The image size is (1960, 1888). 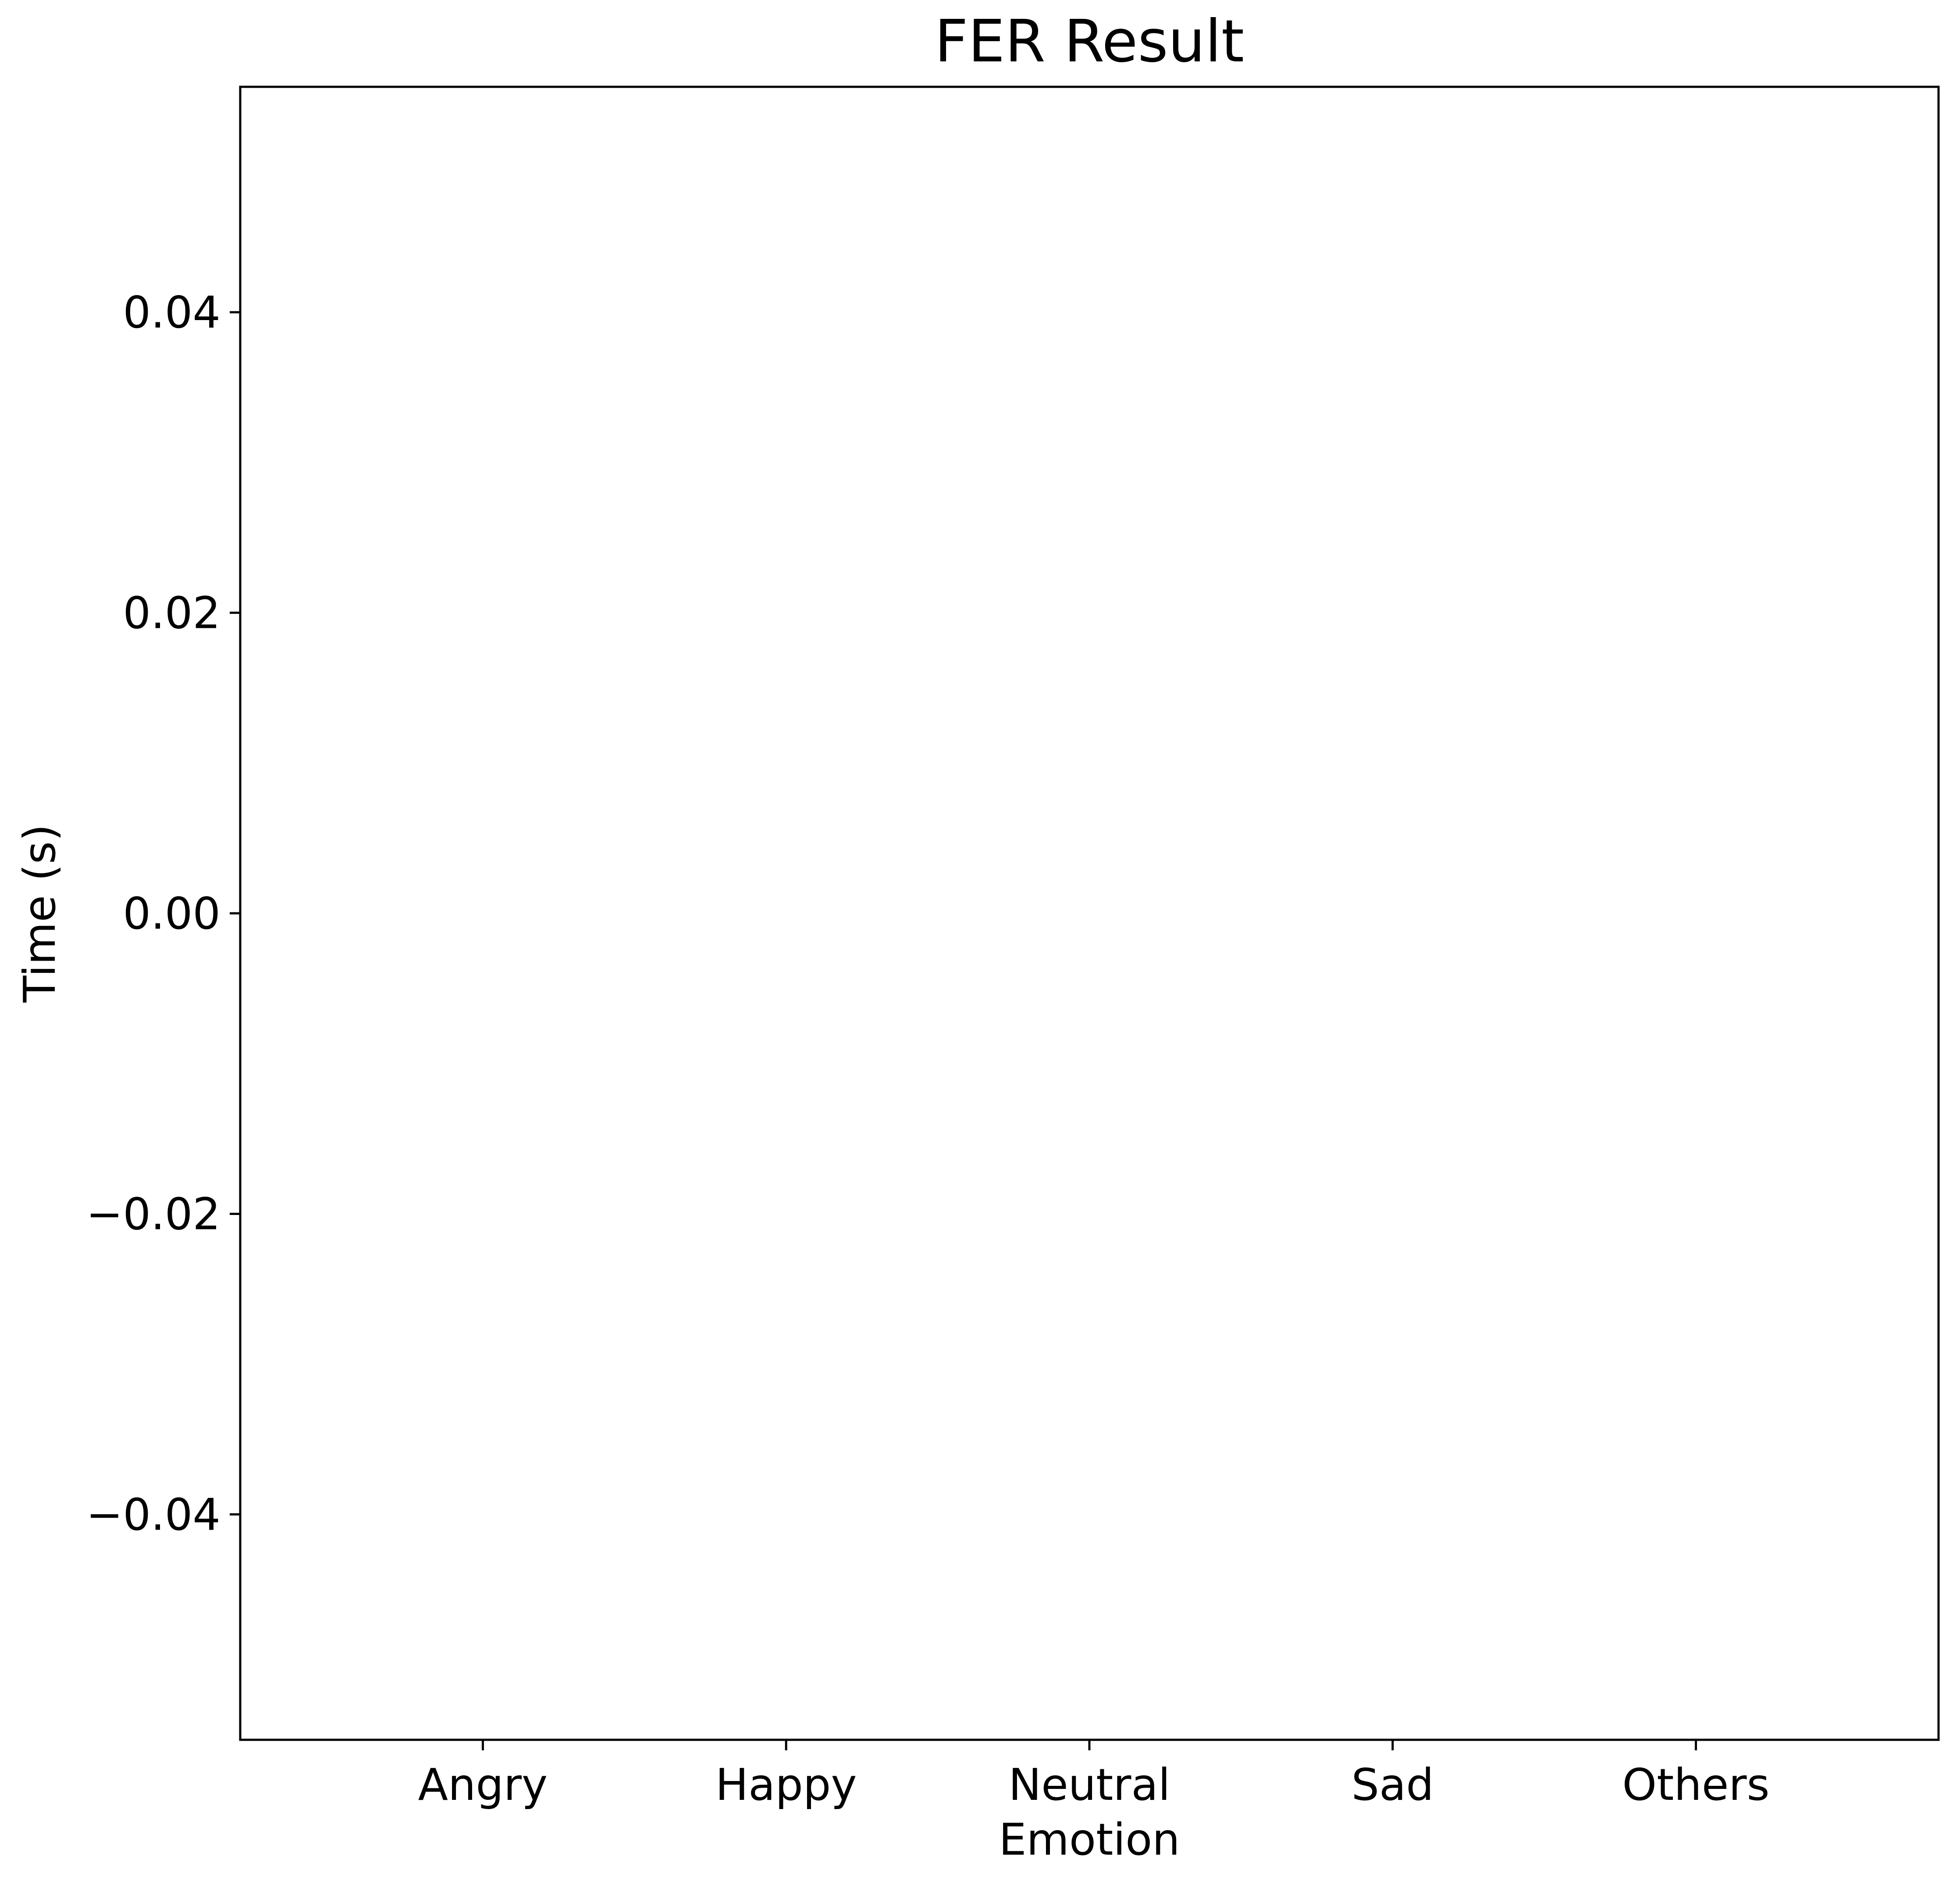 I want to click on x-axis-label: Emotion, so click(x=1089, y=1840).